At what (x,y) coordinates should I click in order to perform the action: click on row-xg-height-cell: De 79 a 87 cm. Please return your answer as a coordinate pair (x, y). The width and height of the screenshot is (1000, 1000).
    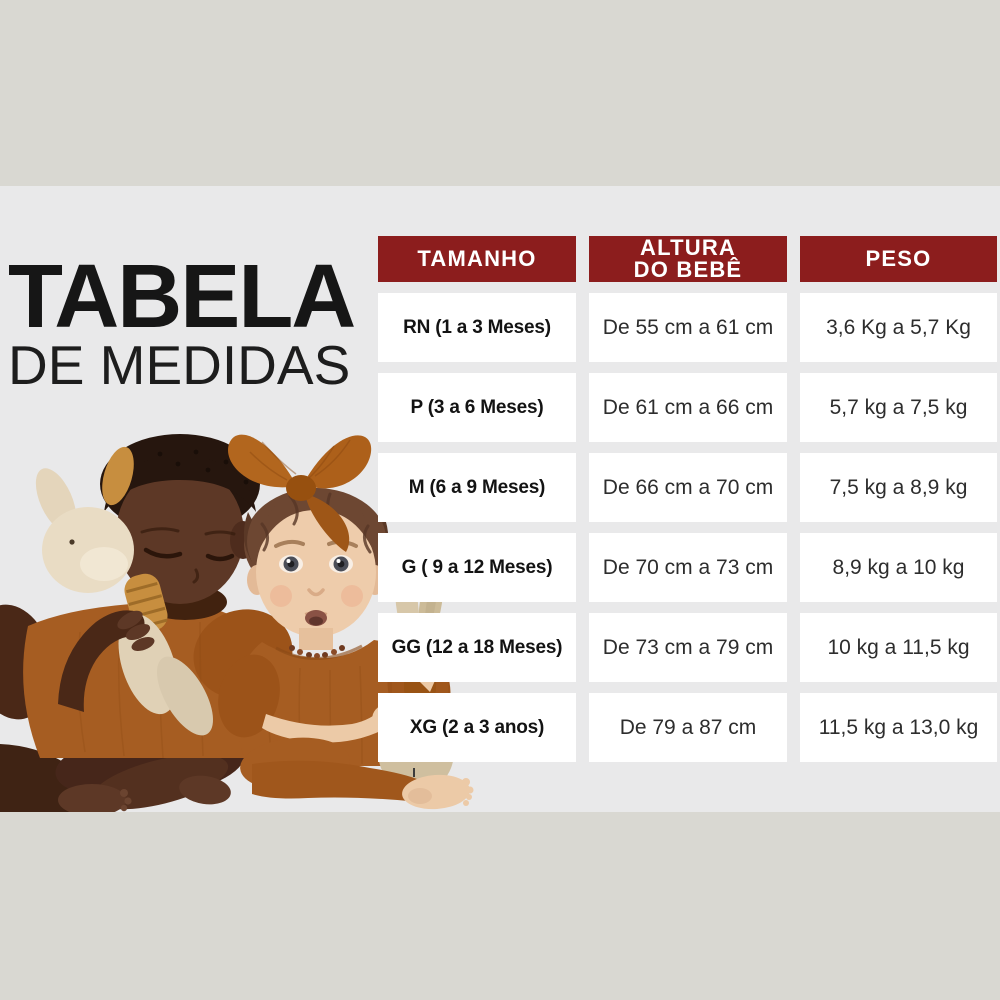
    Looking at the image, I should click on (688, 727).